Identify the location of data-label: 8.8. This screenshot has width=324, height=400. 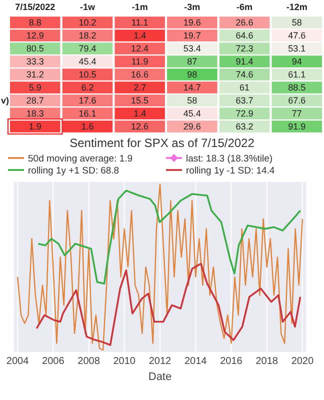
(35, 23).